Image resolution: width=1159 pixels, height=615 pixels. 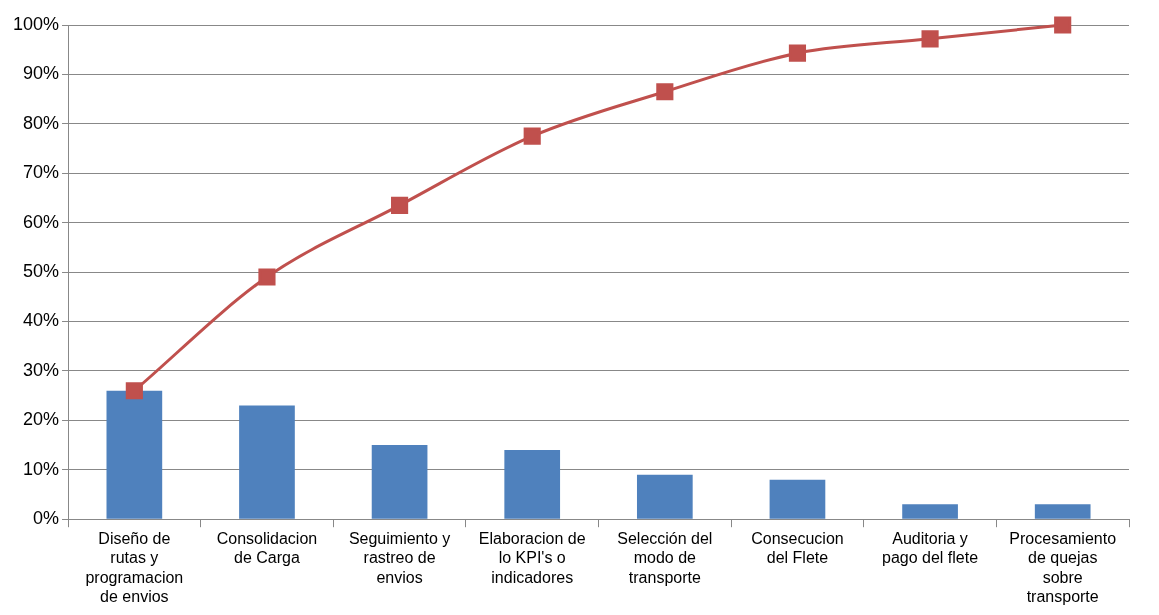 What do you see at coordinates (41, 271) in the screenshot?
I see `y-tick-label: 50%` at bounding box center [41, 271].